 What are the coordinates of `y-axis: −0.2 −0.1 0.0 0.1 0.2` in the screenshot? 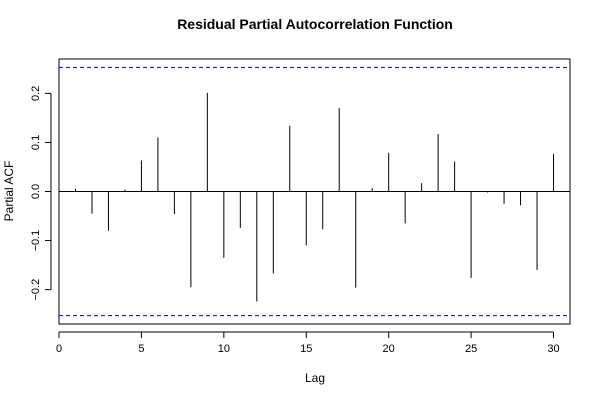 It's located at (41, 193).